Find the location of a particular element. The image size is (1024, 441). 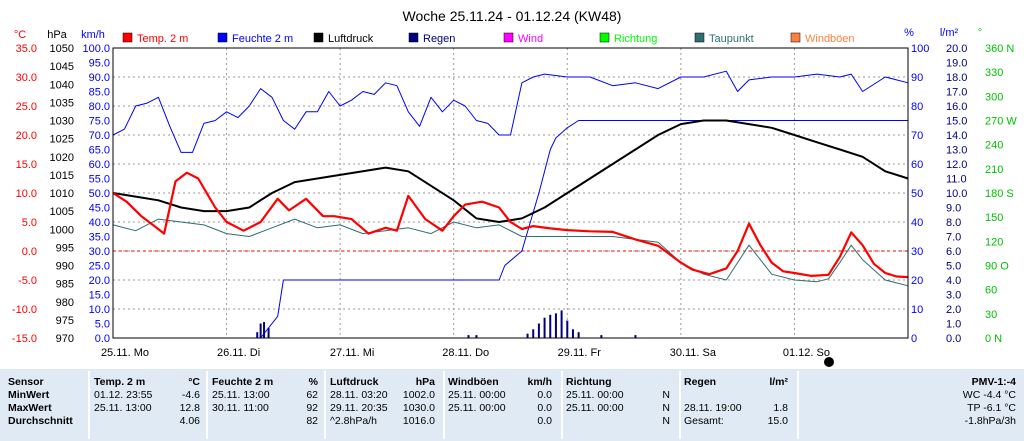

wind-unit-label: km/h is located at coordinates (93, 35).